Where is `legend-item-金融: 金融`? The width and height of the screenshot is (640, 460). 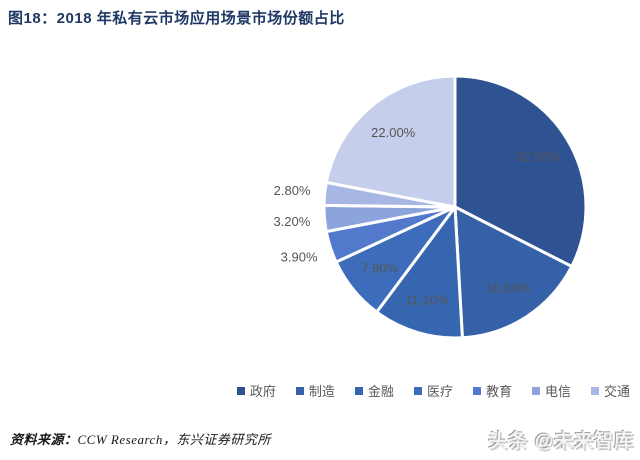
legend-item-金融: 金融 is located at coordinates (374, 390).